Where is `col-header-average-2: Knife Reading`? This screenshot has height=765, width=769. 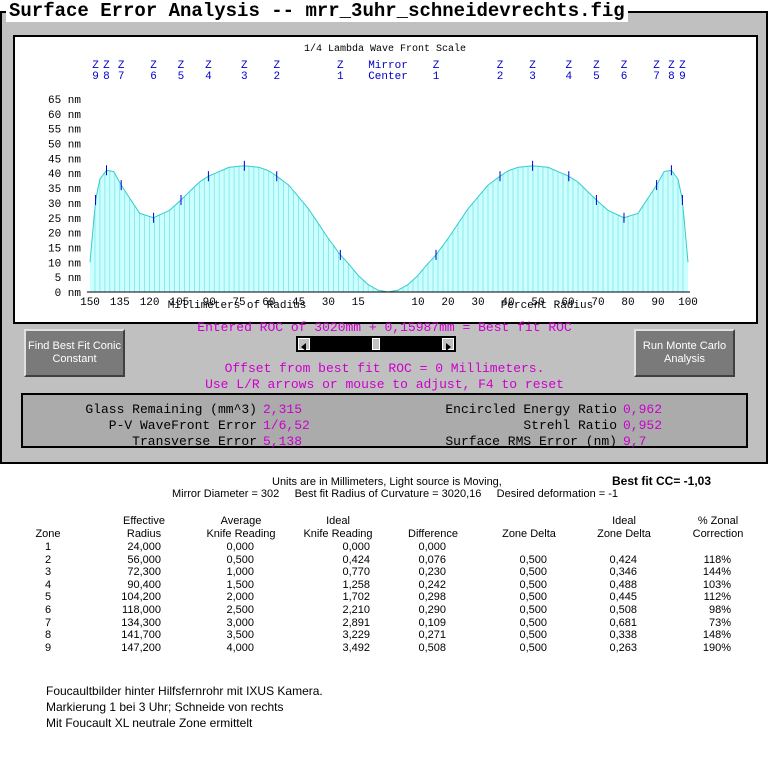 col-header-average-2: Knife Reading is located at coordinates (241, 534).